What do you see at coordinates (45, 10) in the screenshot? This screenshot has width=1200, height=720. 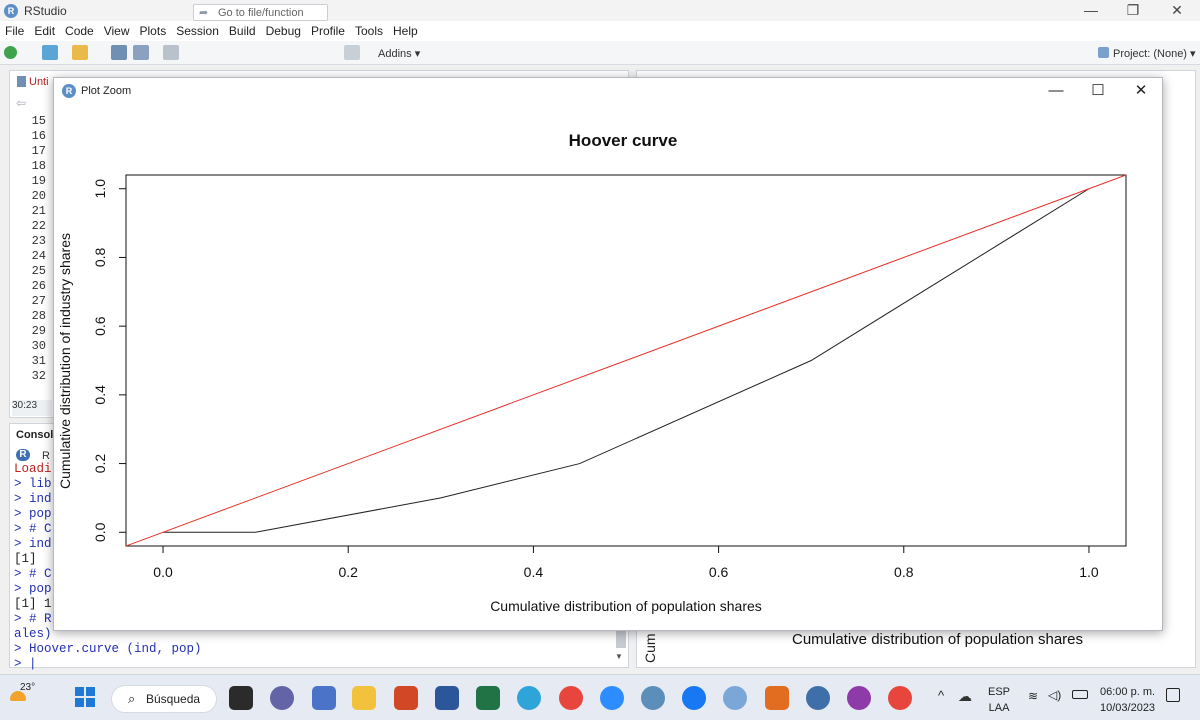 I see `app-title: RStudio` at bounding box center [45, 10].